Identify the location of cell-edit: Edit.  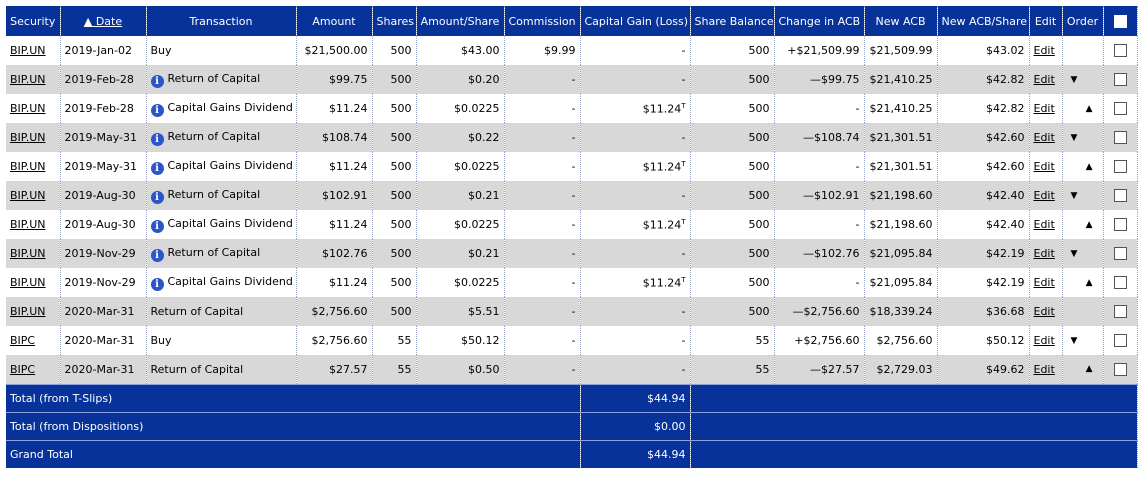
(1046, 195).